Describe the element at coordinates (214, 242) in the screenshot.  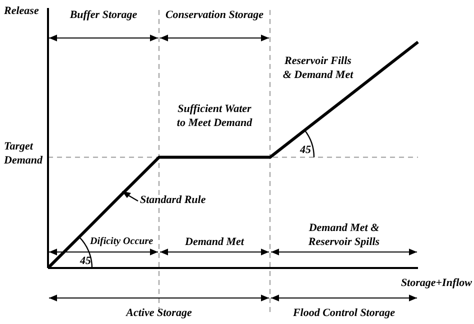
I see `annotation: Demand Met` at that location.